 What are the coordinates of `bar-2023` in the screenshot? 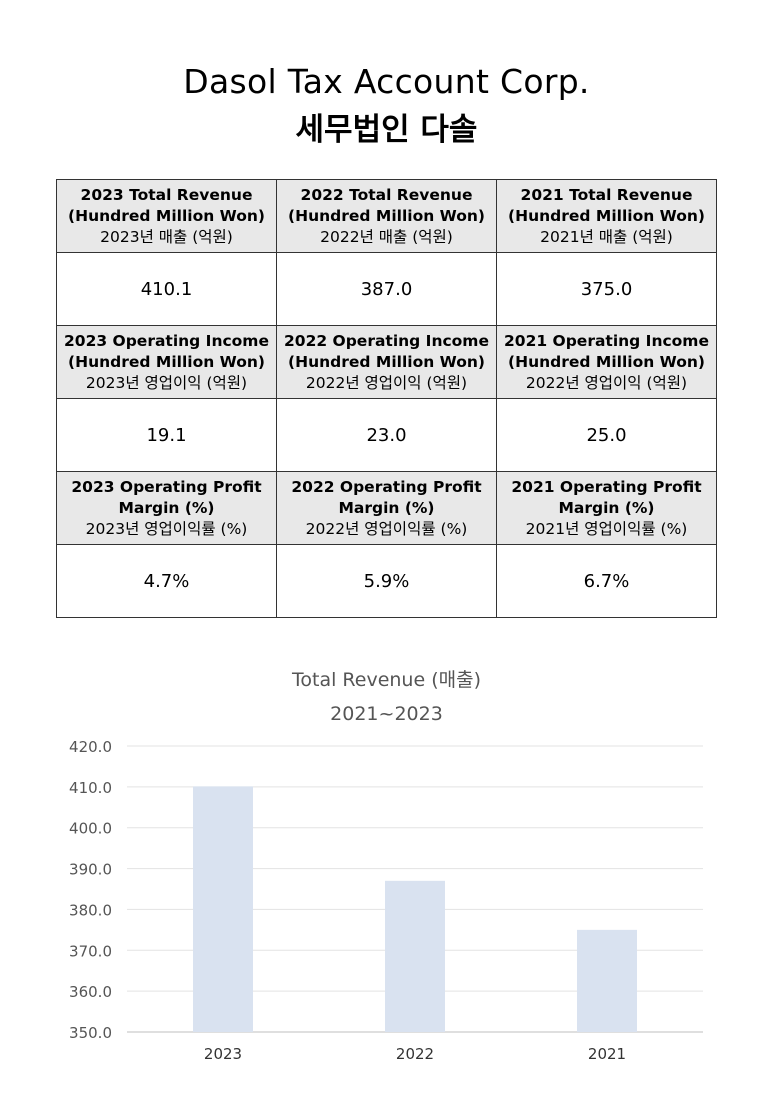 It's located at (223, 909).